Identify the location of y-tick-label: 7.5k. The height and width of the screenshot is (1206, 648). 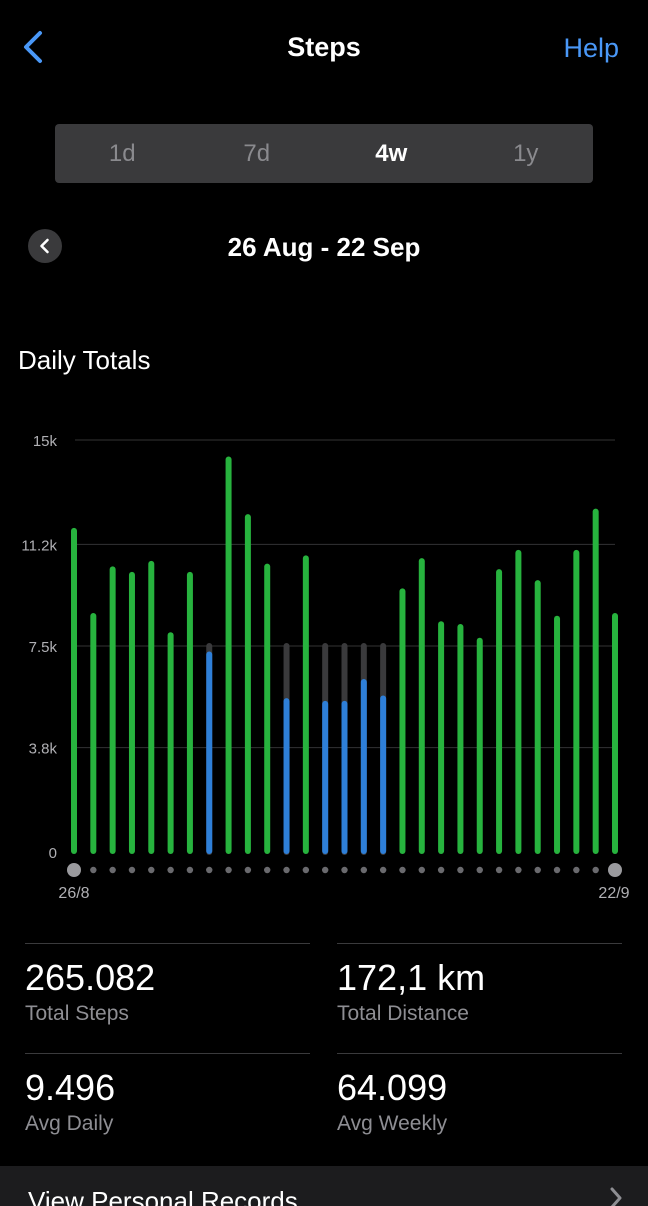
(43, 647).